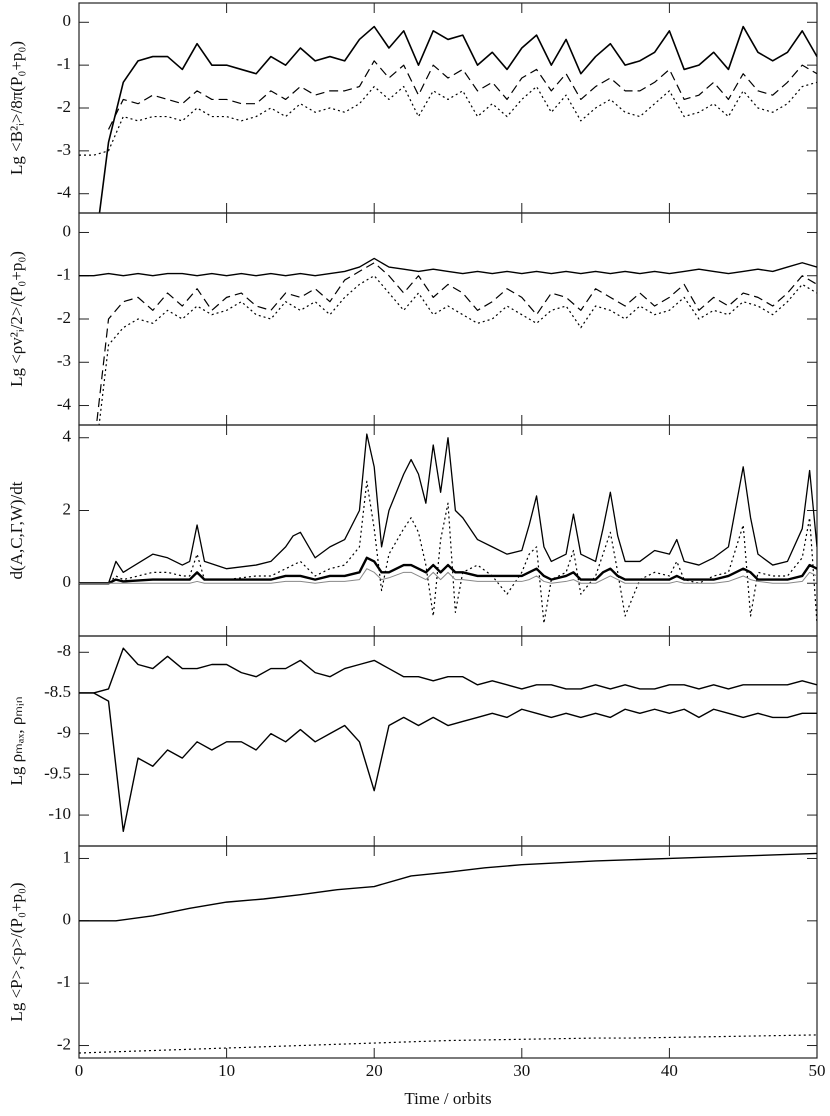 This screenshot has height=1116, width=830. What do you see at coordinates (521, 1070) in the screenshot?
I see `x-tick-label: 30` at bounding box center [521, 1070].